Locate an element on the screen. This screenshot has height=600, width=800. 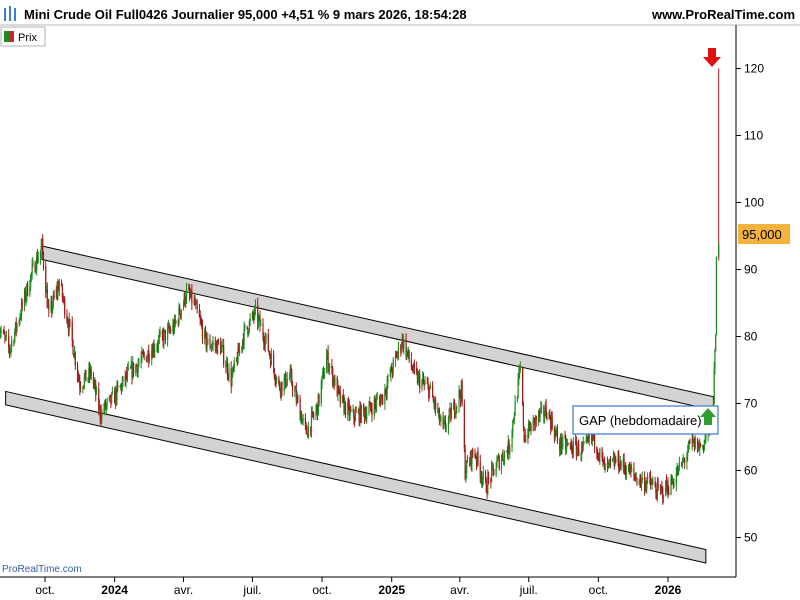
site-name: www.ProRealTime.com is located at coordinates (723, 14).